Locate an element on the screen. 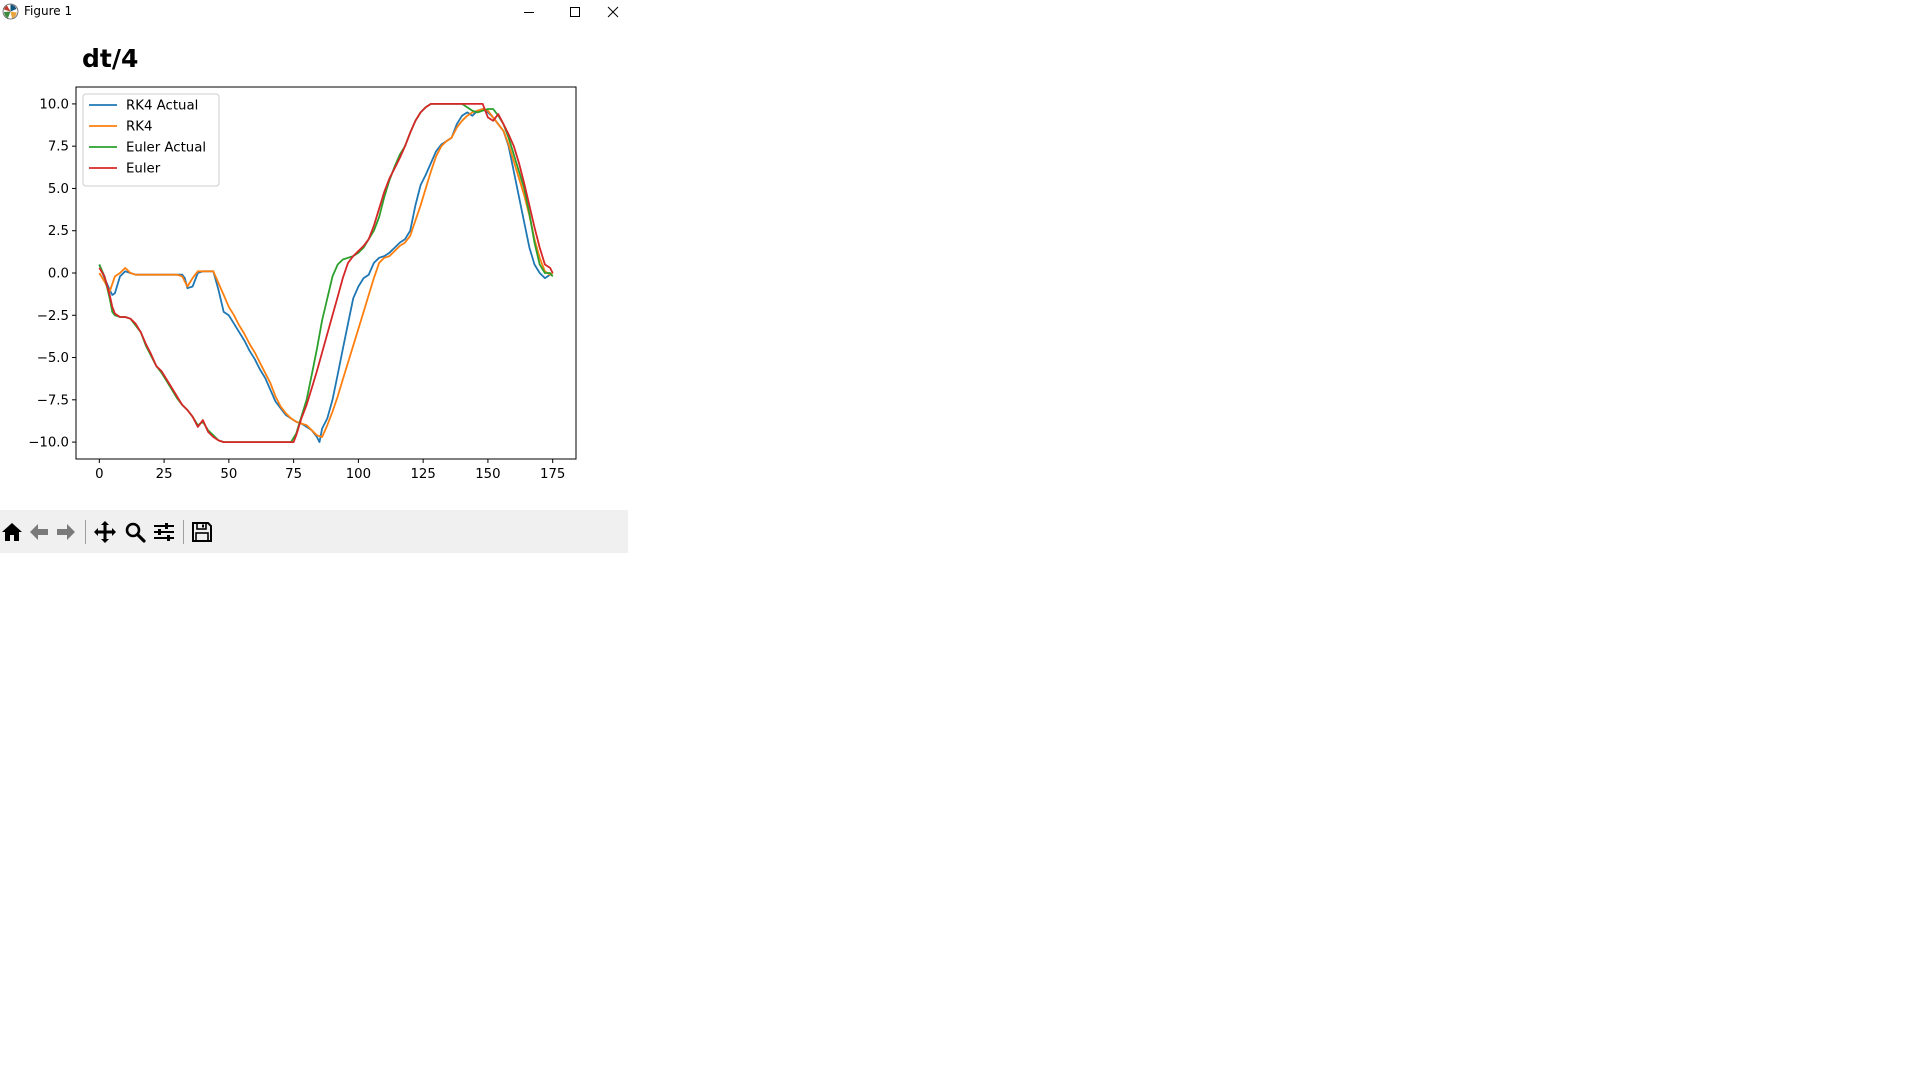 The height and width of the screenshot is (1080, 1920). x-tick-label: 50 is located at coordinates (228, 474).